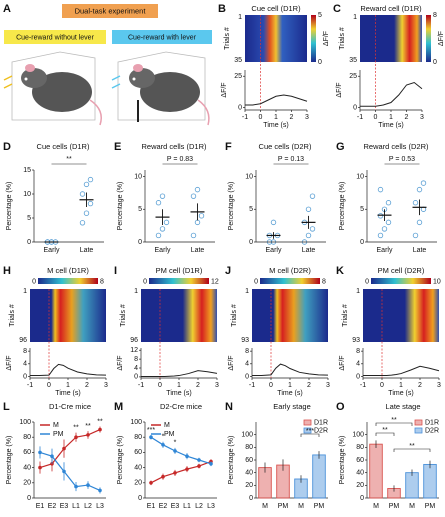  Describe the element at coordinates (25, 351) in the screenshot. I see `y-tick-label: 8` at that location.